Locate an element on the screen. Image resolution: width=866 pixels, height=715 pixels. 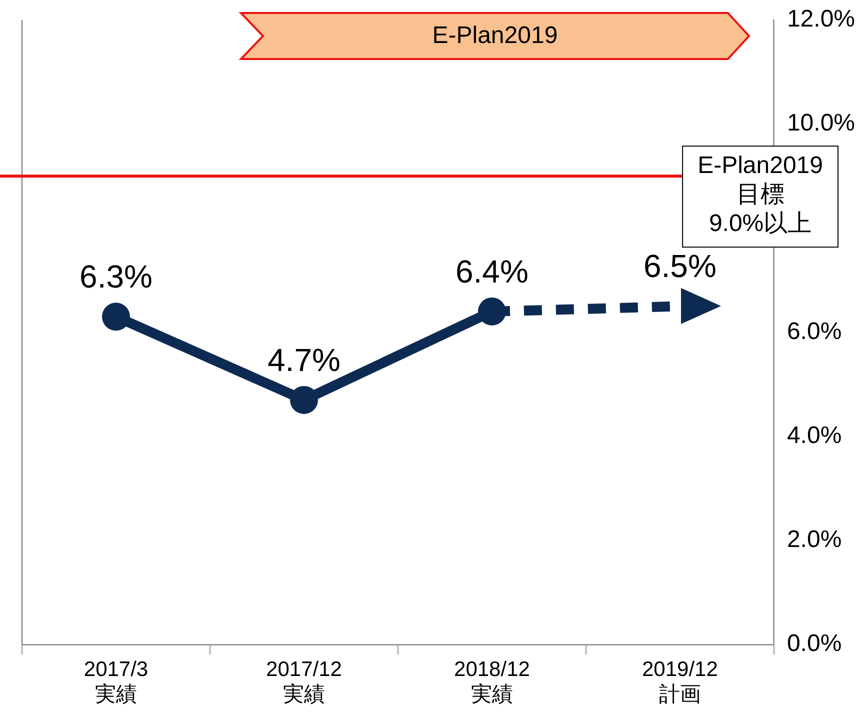
y-tick-label: 12.0% is located at coordinates (821, 19).